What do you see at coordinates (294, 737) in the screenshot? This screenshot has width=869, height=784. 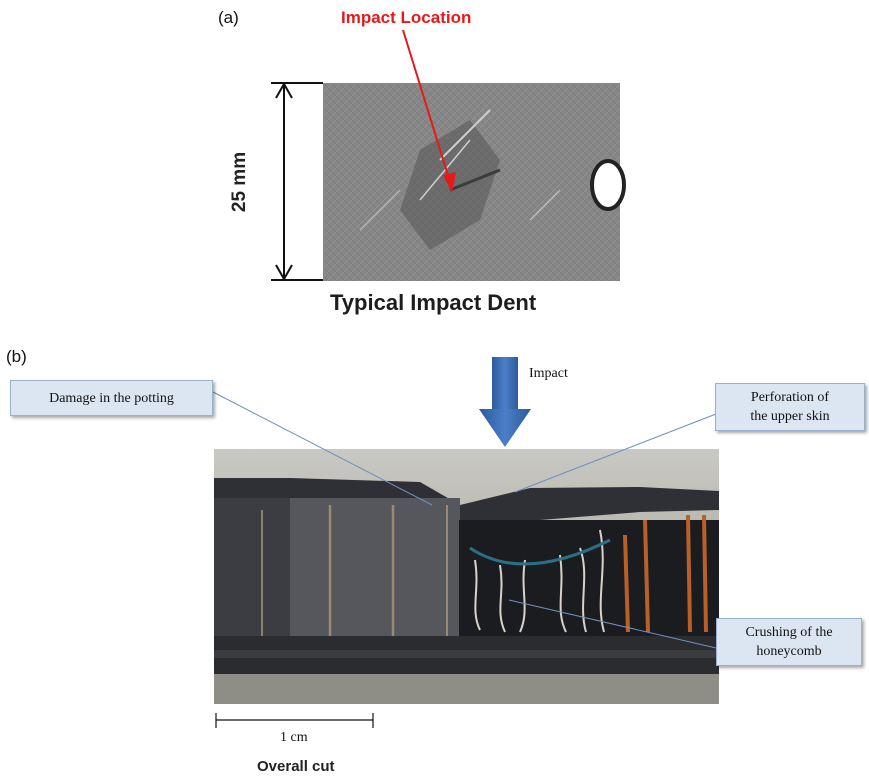 I see `scale-bar-label: 1 cm` at bounding box center [294, 737].